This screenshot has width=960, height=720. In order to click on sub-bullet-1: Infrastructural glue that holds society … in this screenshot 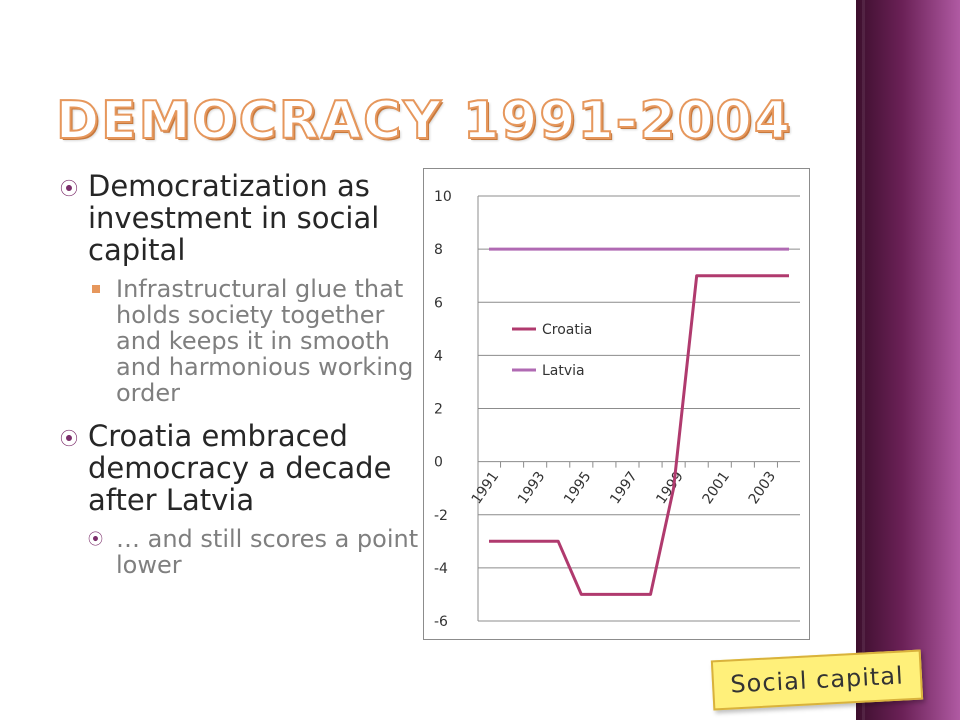, I will do `click(240, 341)`.